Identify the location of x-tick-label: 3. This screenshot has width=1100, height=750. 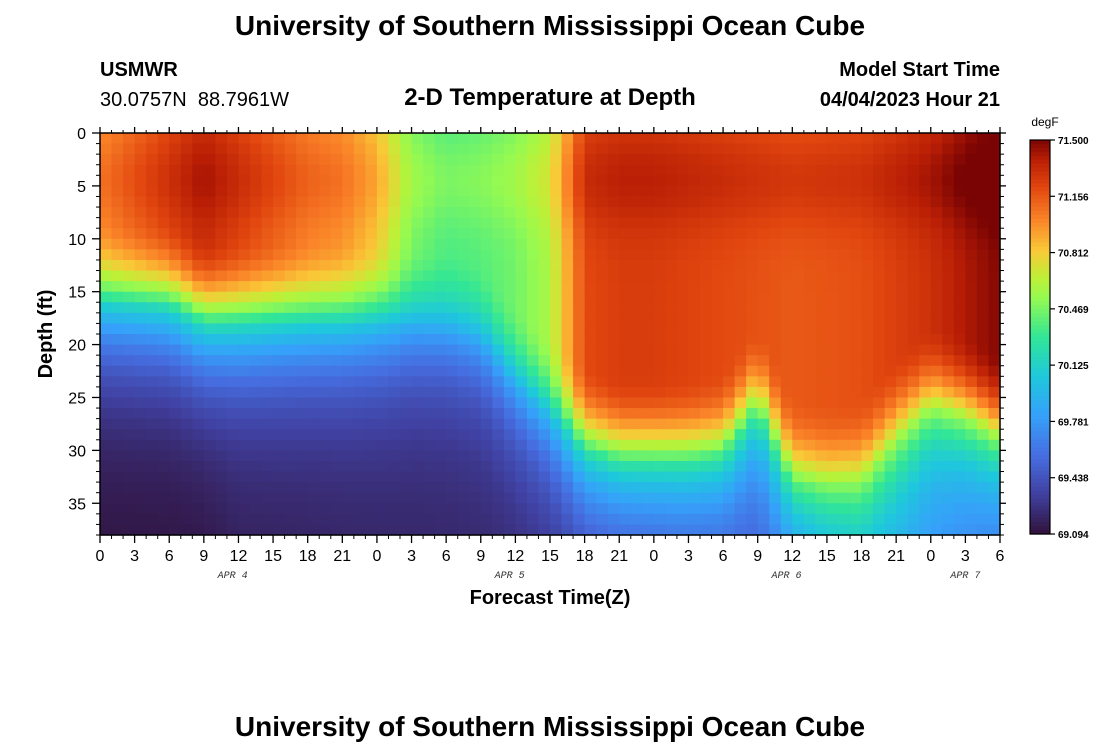
(134, 556).